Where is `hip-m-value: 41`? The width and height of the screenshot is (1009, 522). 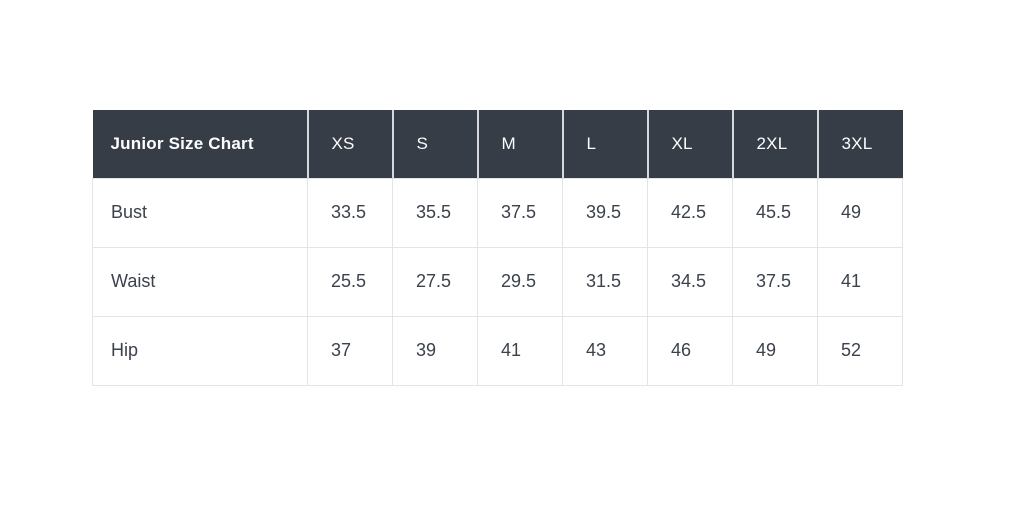
hip-m-value: 41 is located at coordinates (520, 350).